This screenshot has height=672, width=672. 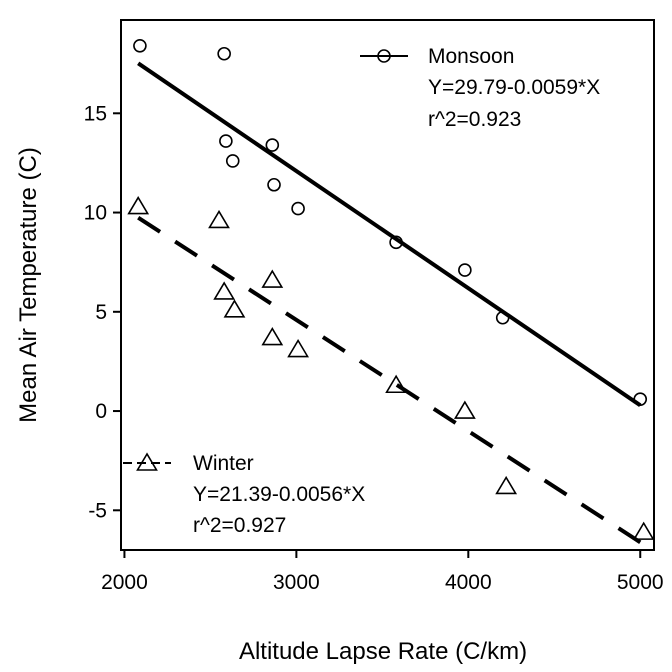 What do you see at coordinates (147, 461) in the screenshot?
I see `winter-legend-marker` at bounding box center [147, 461].